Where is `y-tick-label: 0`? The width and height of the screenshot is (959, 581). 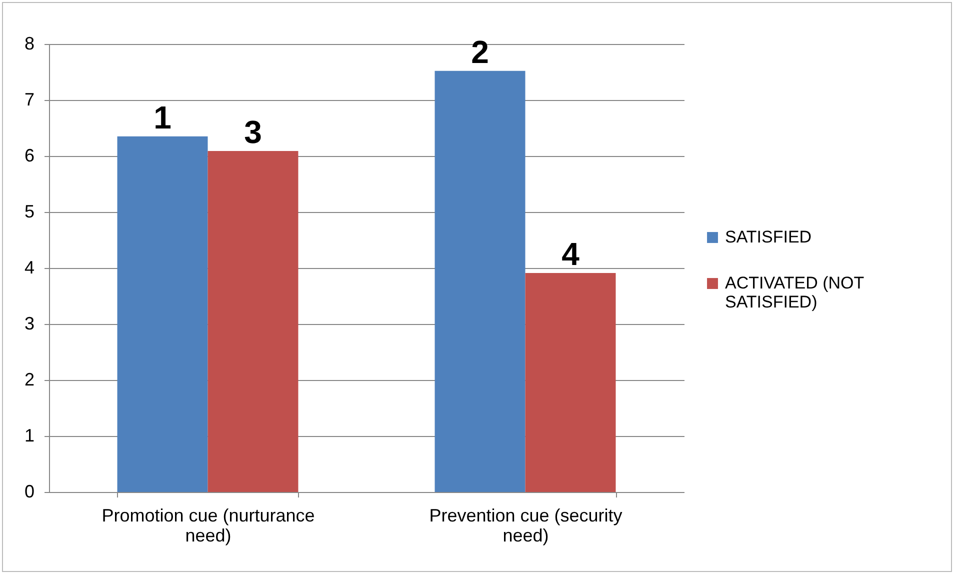
y-tick-label: 0 is located at coordinates (29, 492).